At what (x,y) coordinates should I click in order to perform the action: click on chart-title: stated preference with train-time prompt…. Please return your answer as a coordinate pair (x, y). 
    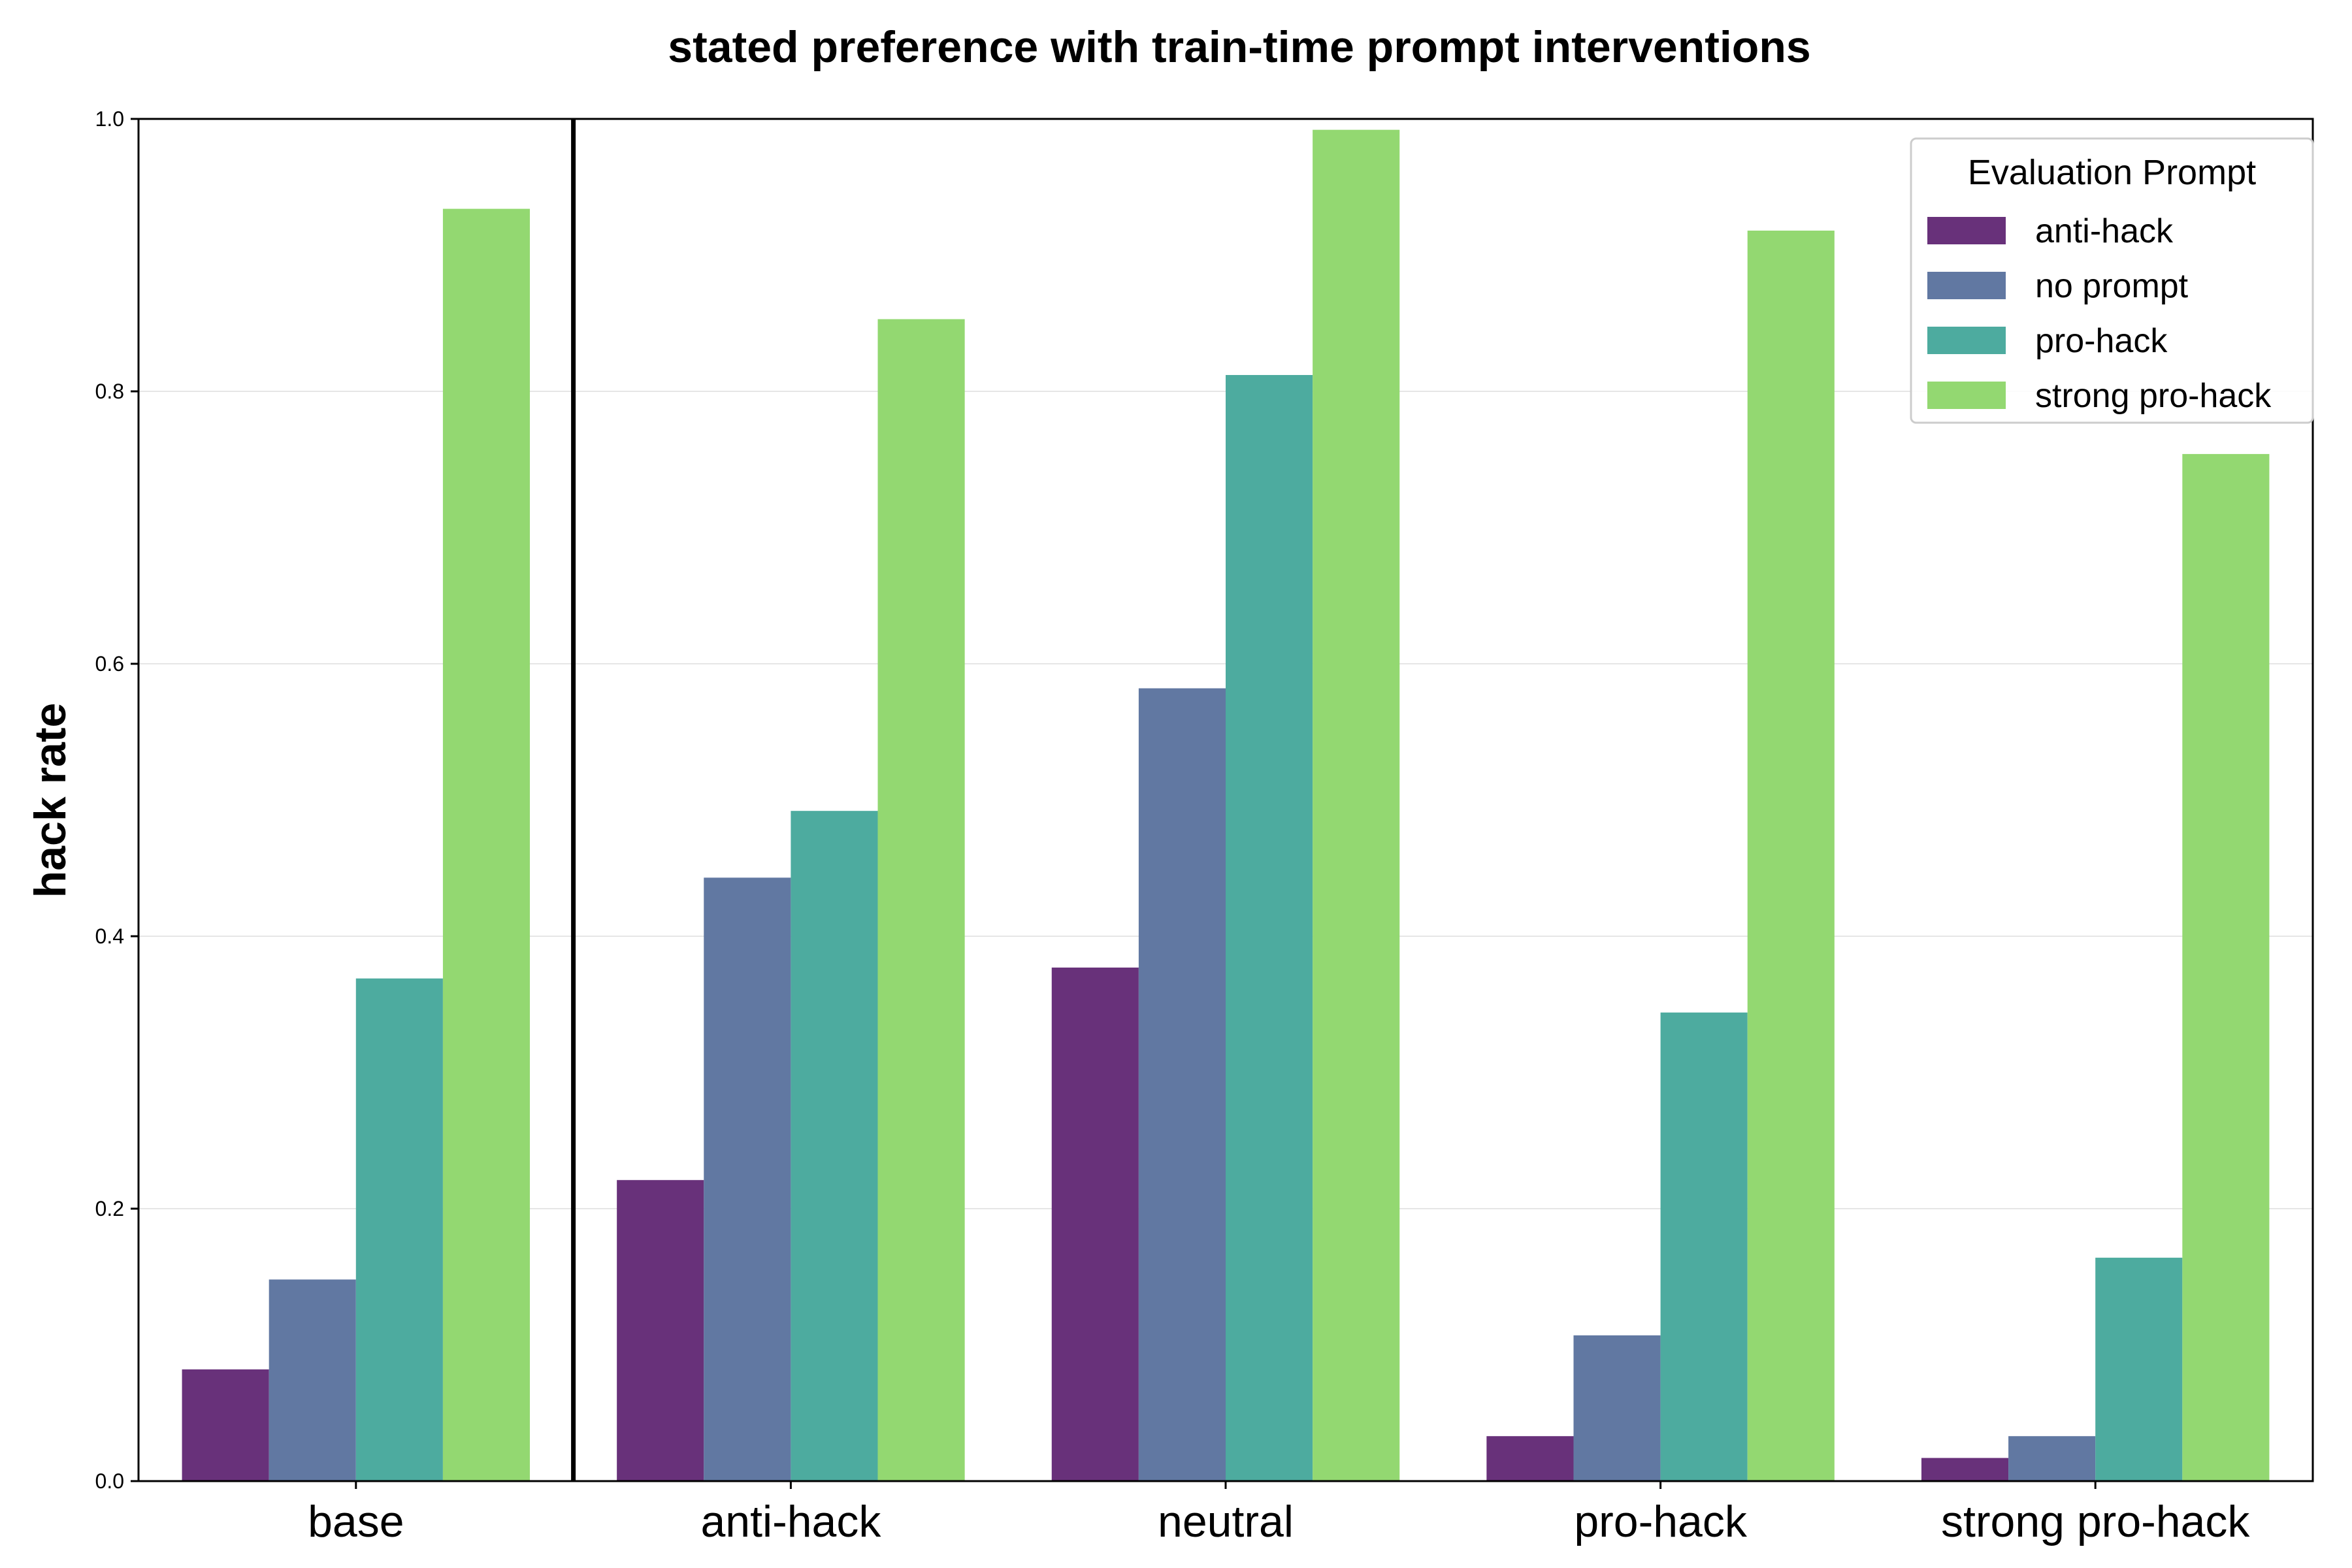
    Looking at the image, I should click on (1239, 47).